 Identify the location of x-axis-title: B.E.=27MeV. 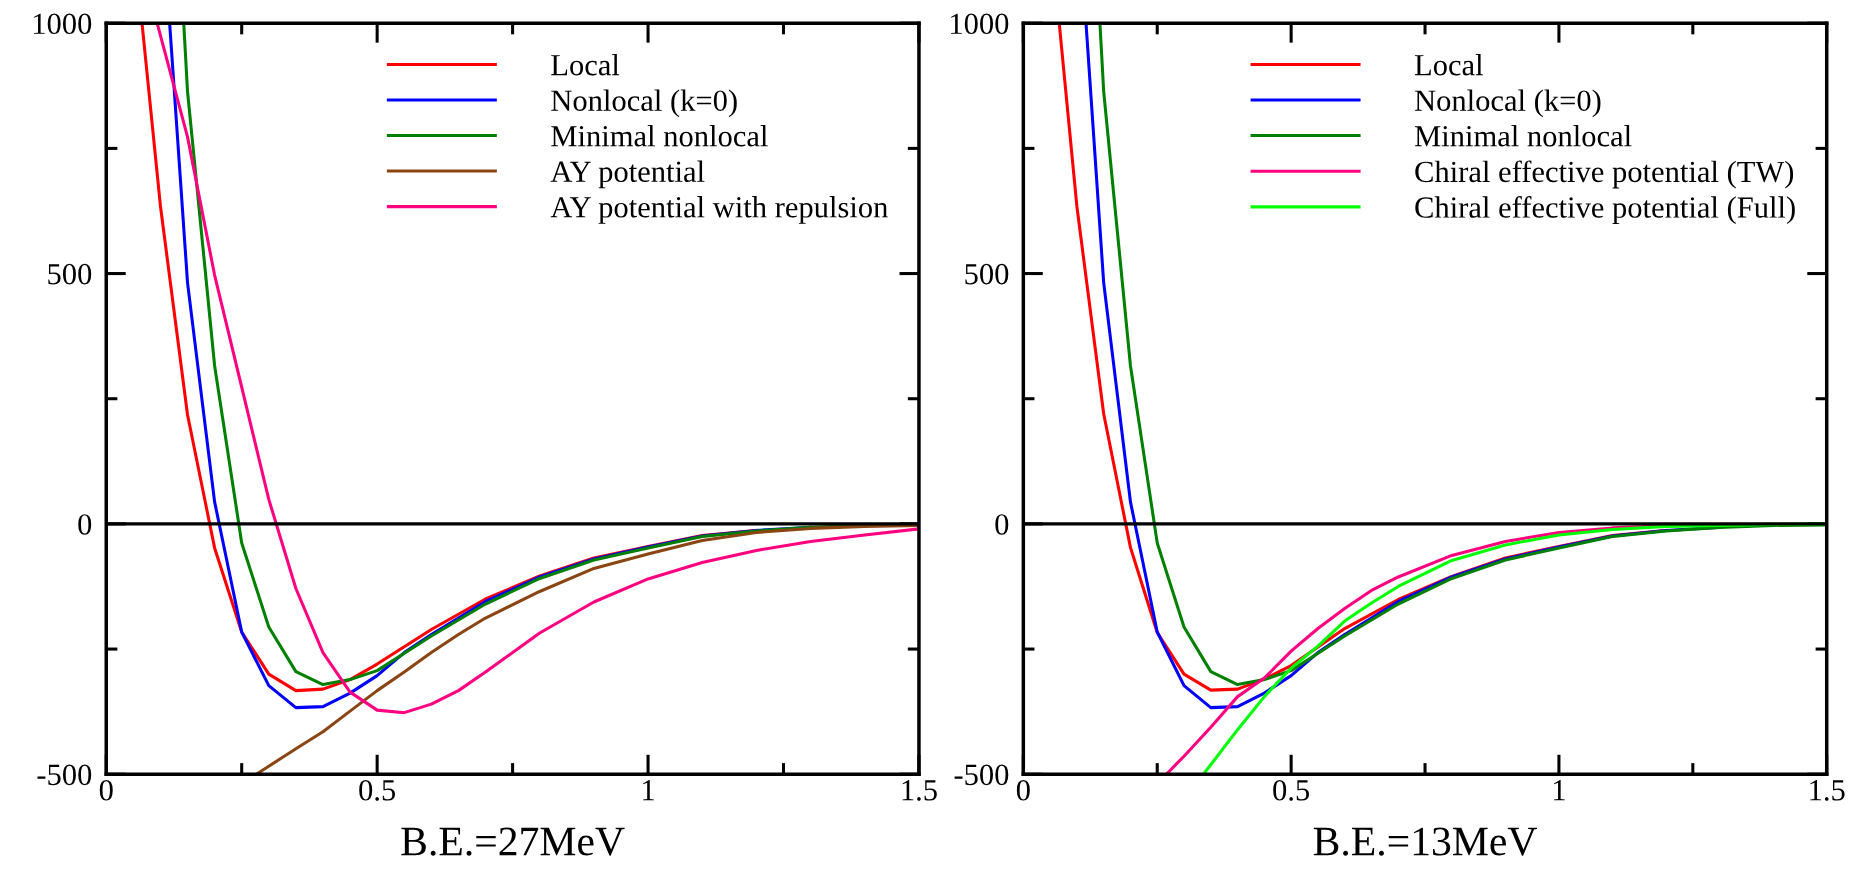
(513, 841).